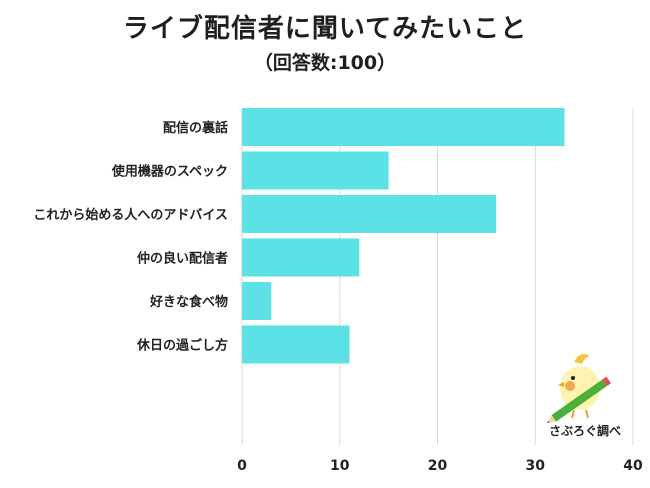 This screenshot has width=650, height=488. Describe the element at coordinates (182, 259) in the screenshot. I see `category-label: 仲の良い配信者` at that location.